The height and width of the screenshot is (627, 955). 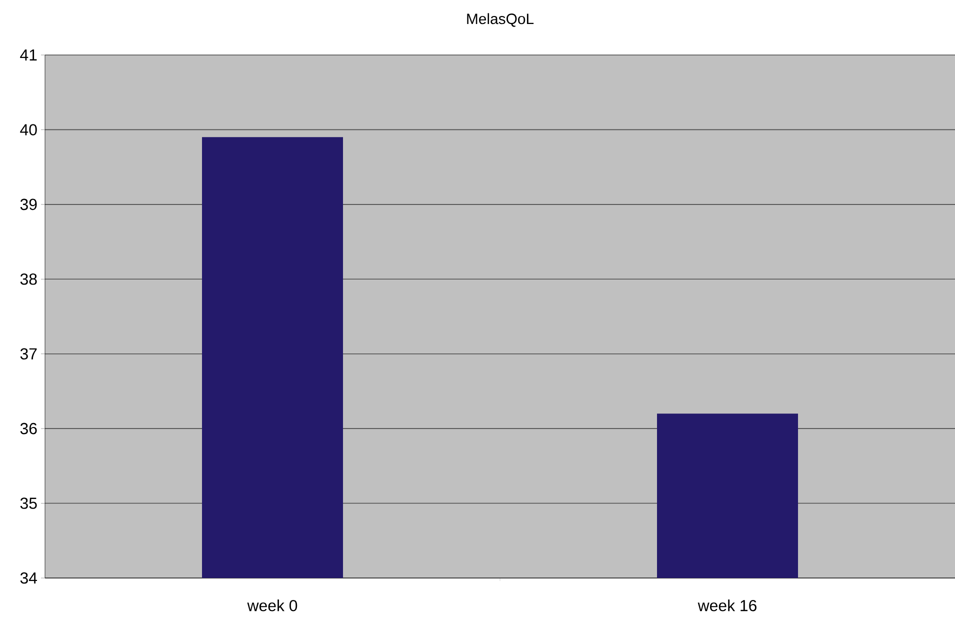 I want to click on y-tick-label: 39, so click(x=28, y=204).